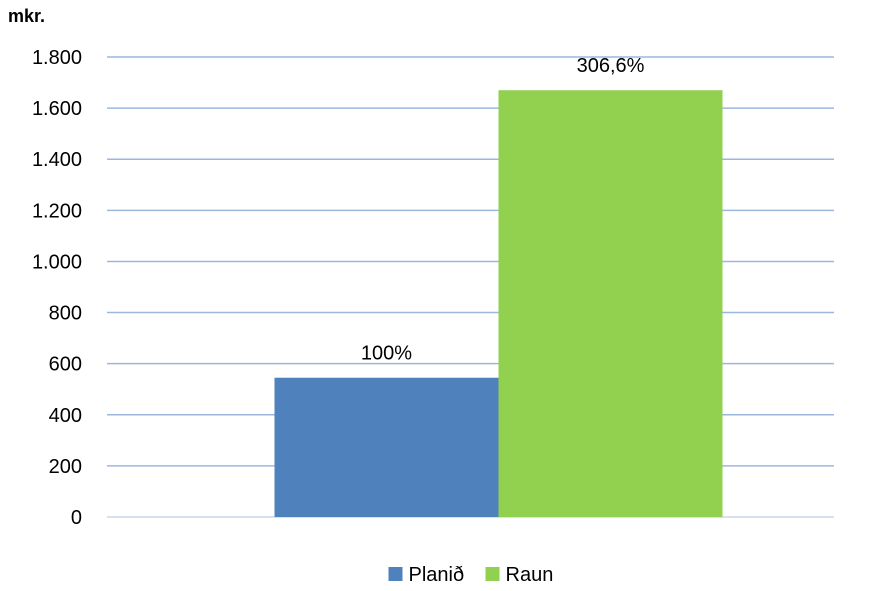 The image size is (885, 591). What do you see at coordinates (65, 416) in the screenshot?
I see `y-tick-label: 400` at bounding box center [65, 416].